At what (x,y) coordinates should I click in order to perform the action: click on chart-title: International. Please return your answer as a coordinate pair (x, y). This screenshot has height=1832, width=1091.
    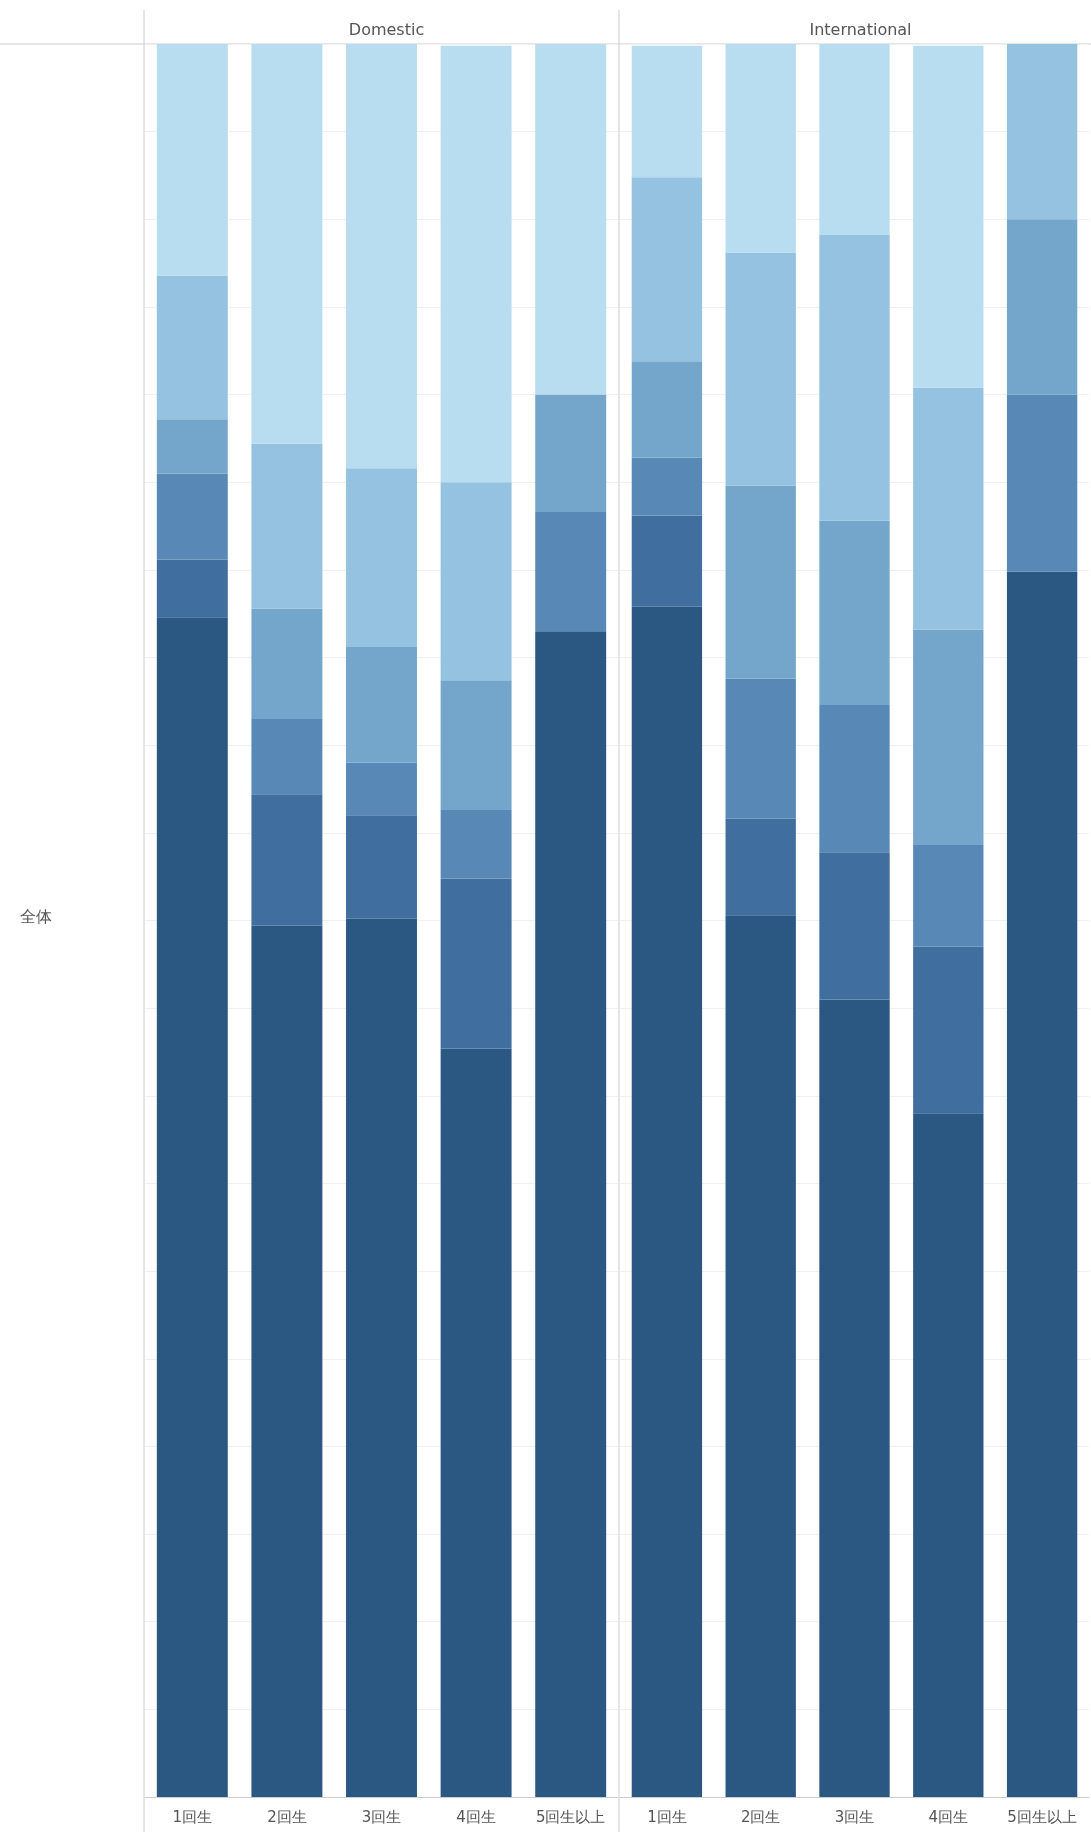
    Looking at the image, I should click on (860, 29).